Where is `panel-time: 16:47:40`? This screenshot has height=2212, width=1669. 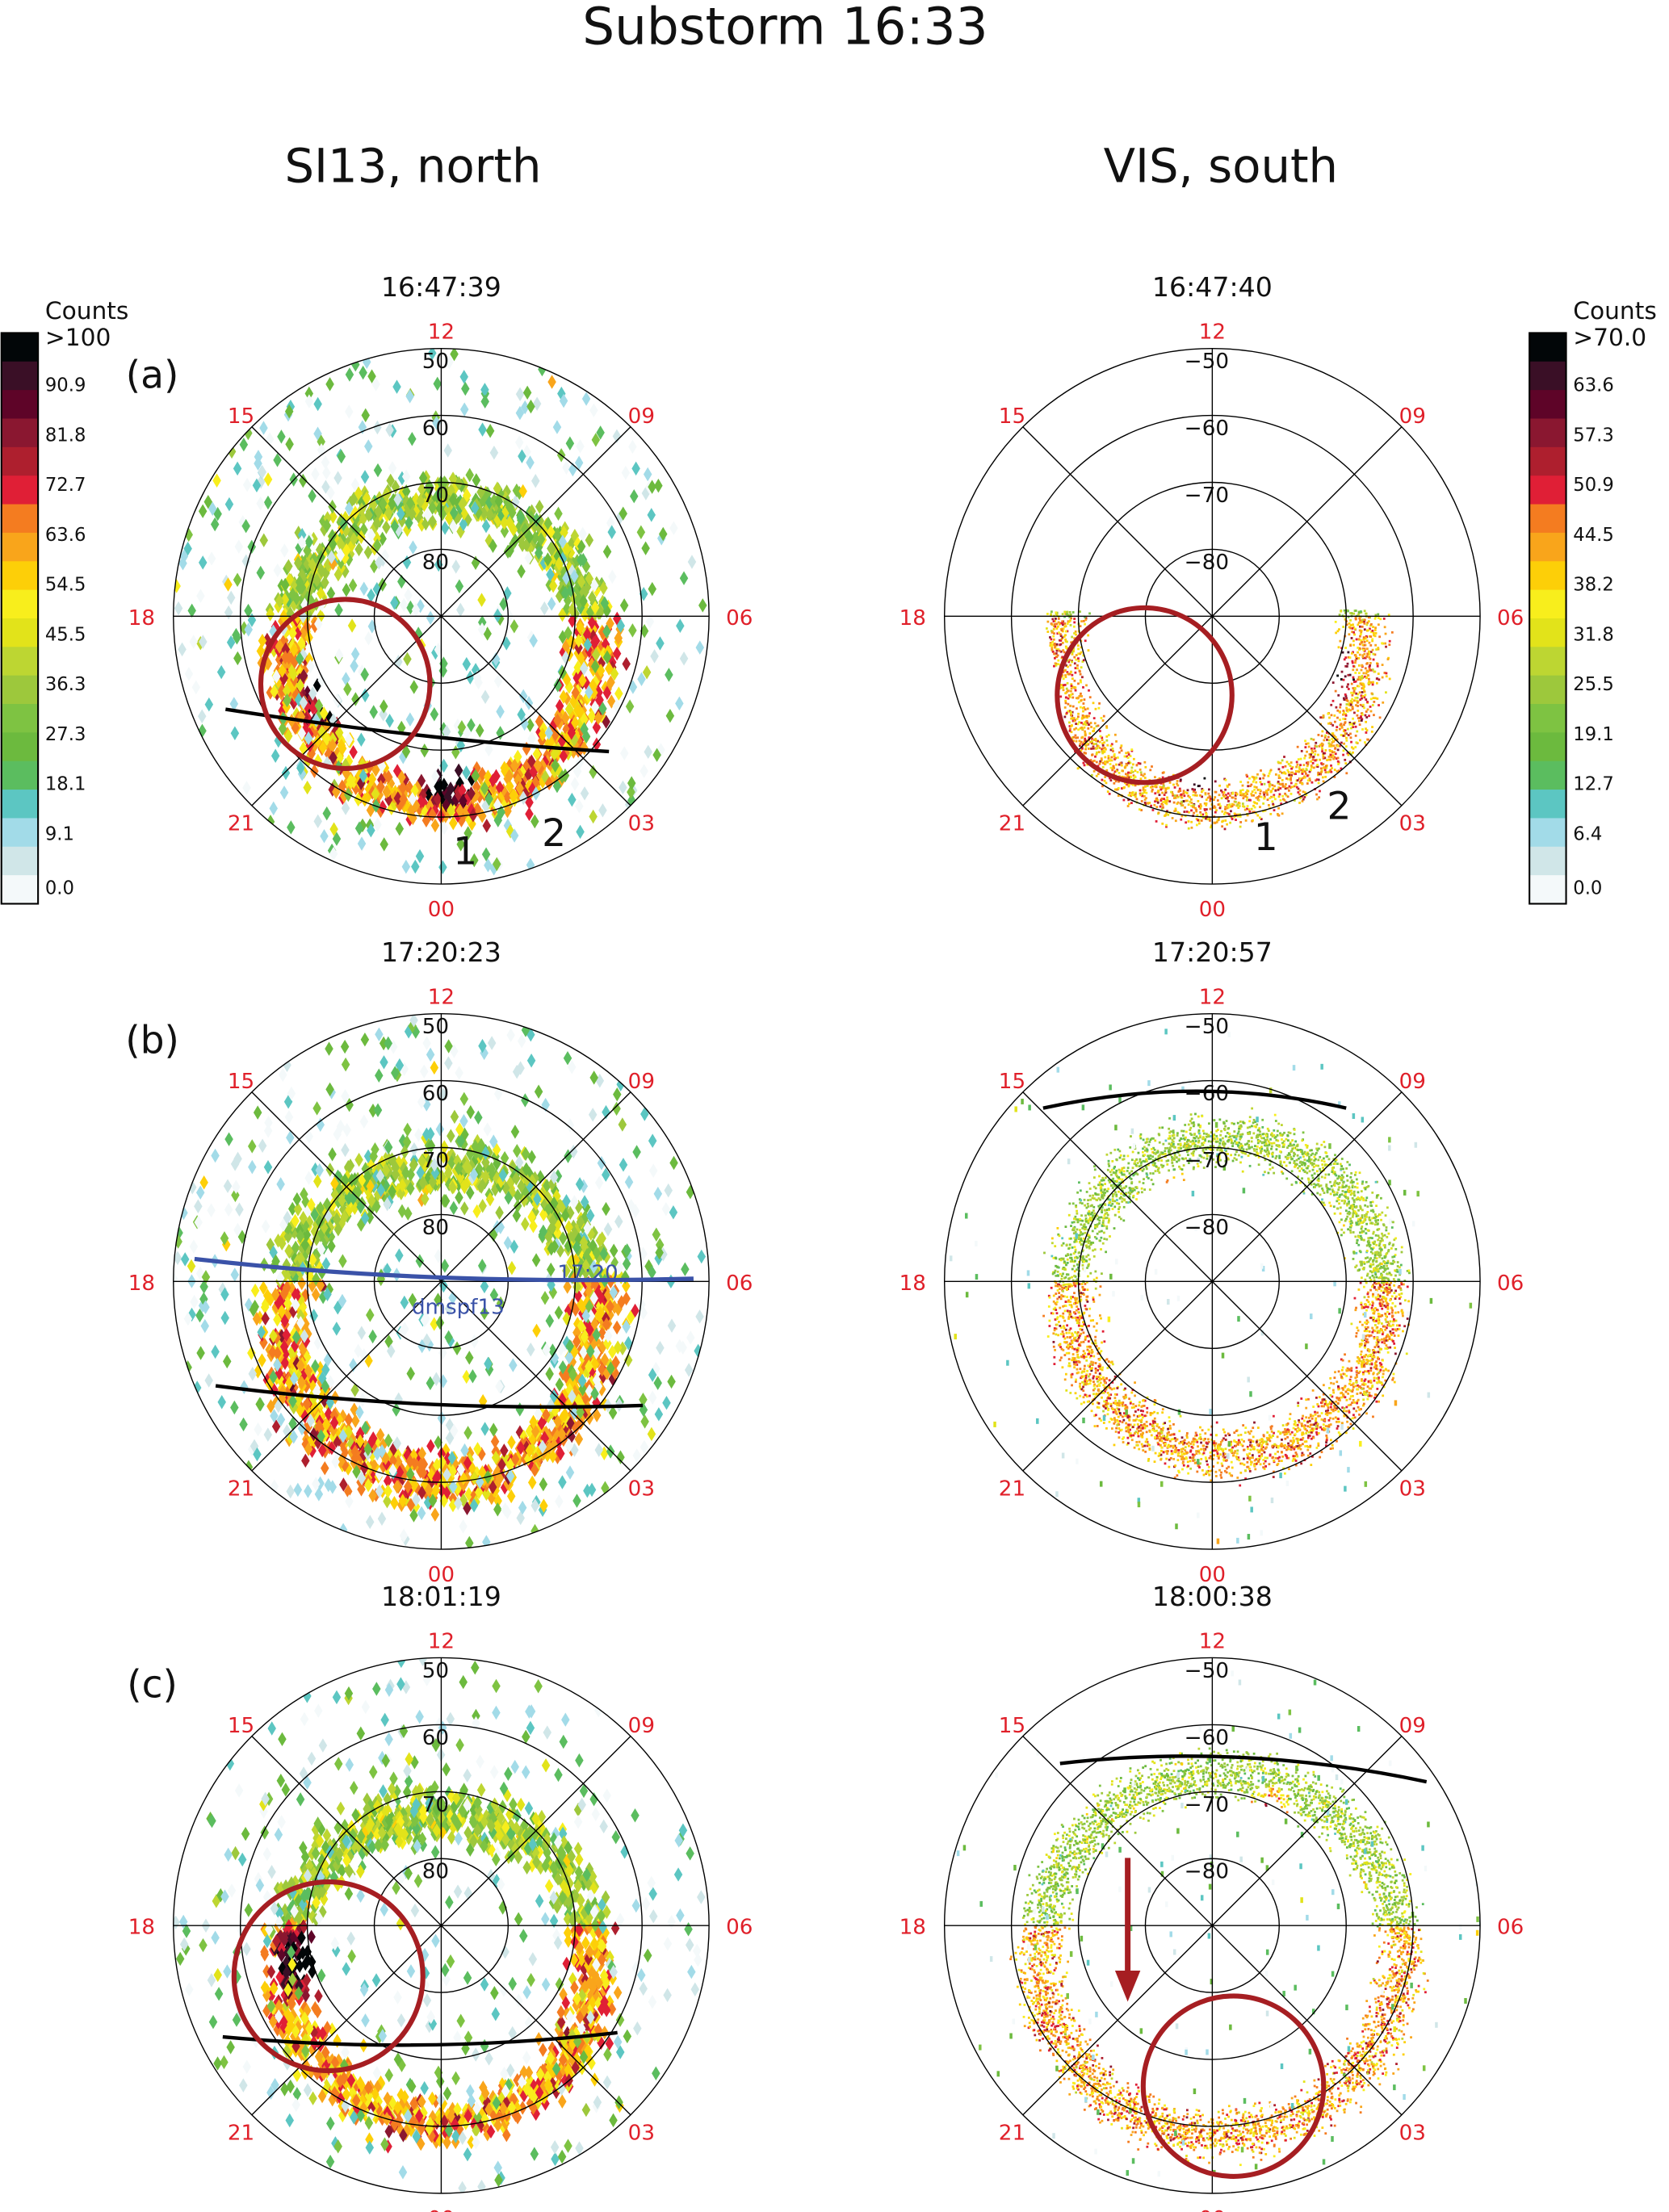
panel-time: 16:47:40 is located at coordinates (1212, 287).